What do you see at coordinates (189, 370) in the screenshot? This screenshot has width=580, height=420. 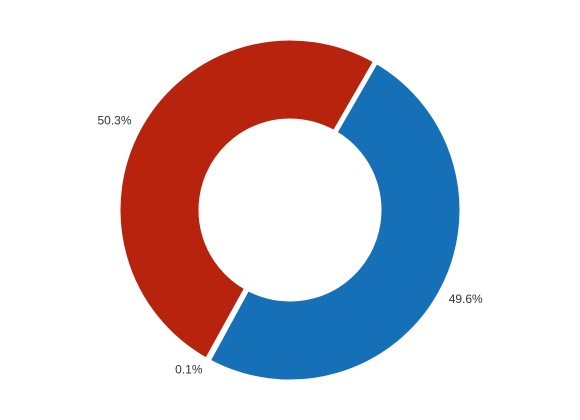 I see `donut-data-label-1: 0.1%` at bounding box center [189, 370].